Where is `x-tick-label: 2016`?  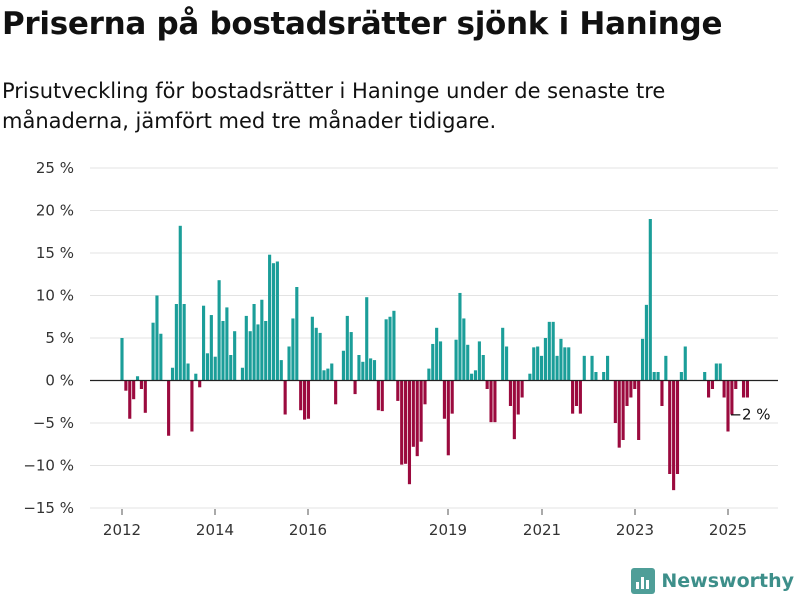 x-tick-label: 2016 is located at coordinates (308, 530).